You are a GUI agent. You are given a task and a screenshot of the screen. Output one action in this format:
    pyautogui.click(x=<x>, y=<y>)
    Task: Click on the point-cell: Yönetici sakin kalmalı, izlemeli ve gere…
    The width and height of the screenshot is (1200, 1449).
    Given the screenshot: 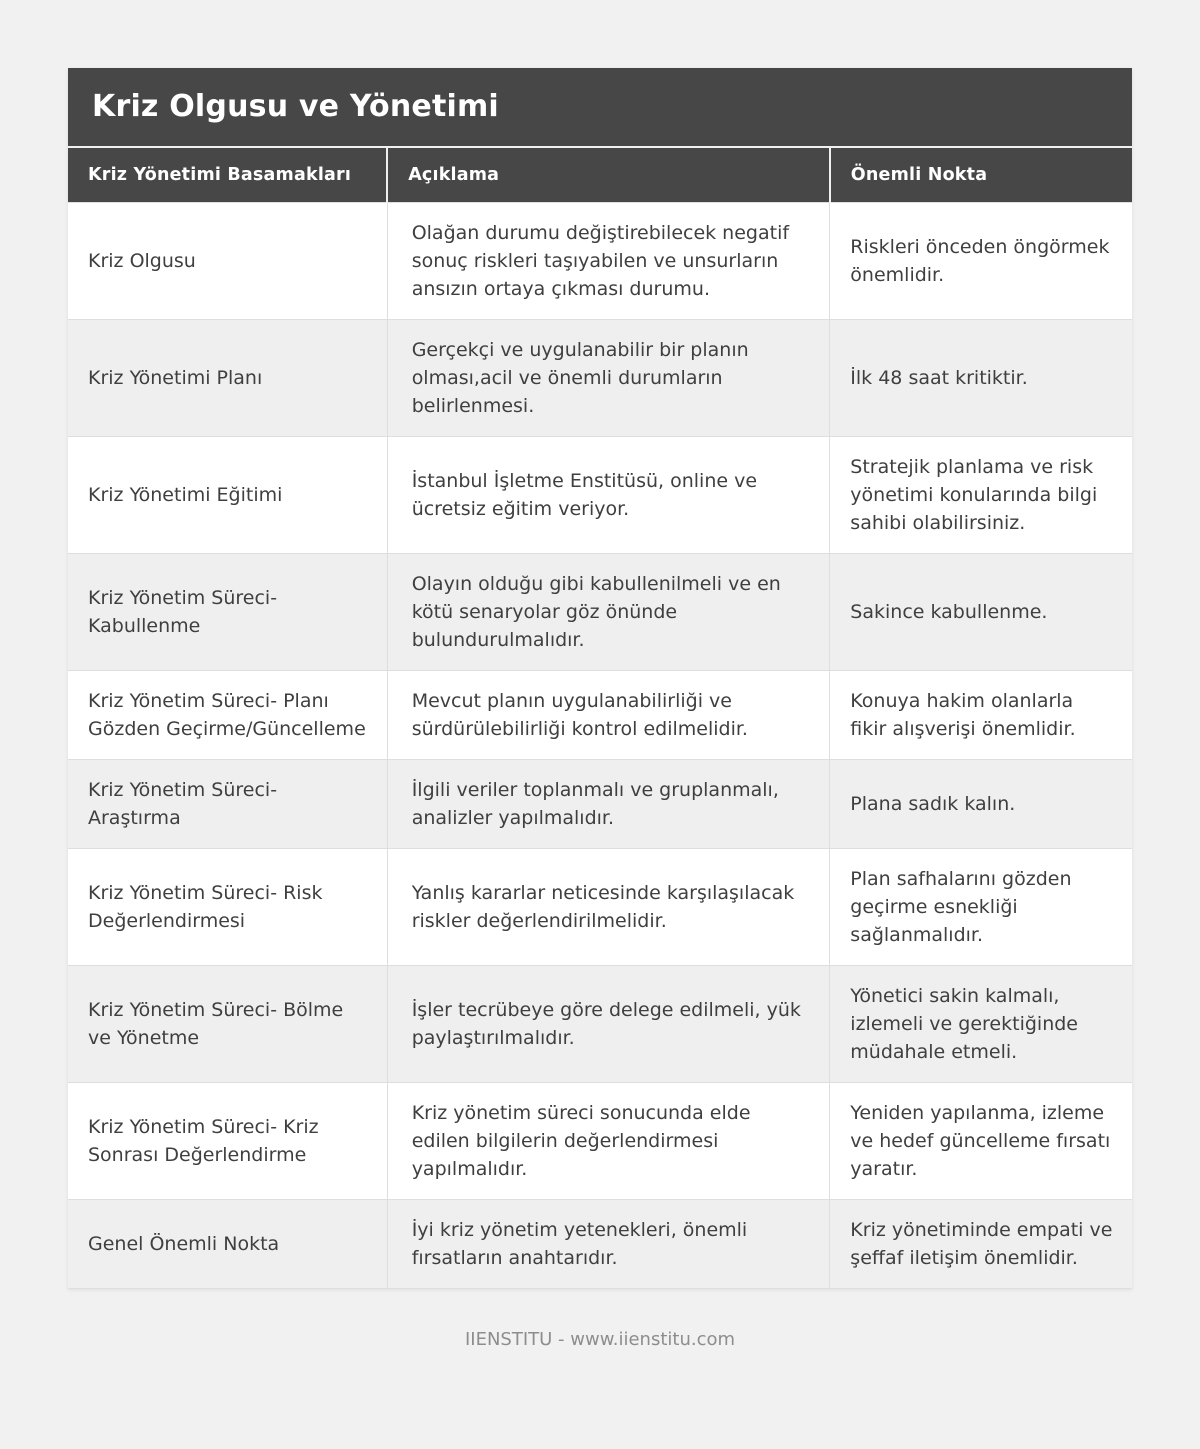 What is the action you would take?
    pyautogui.click(x=980, y=1024)
    